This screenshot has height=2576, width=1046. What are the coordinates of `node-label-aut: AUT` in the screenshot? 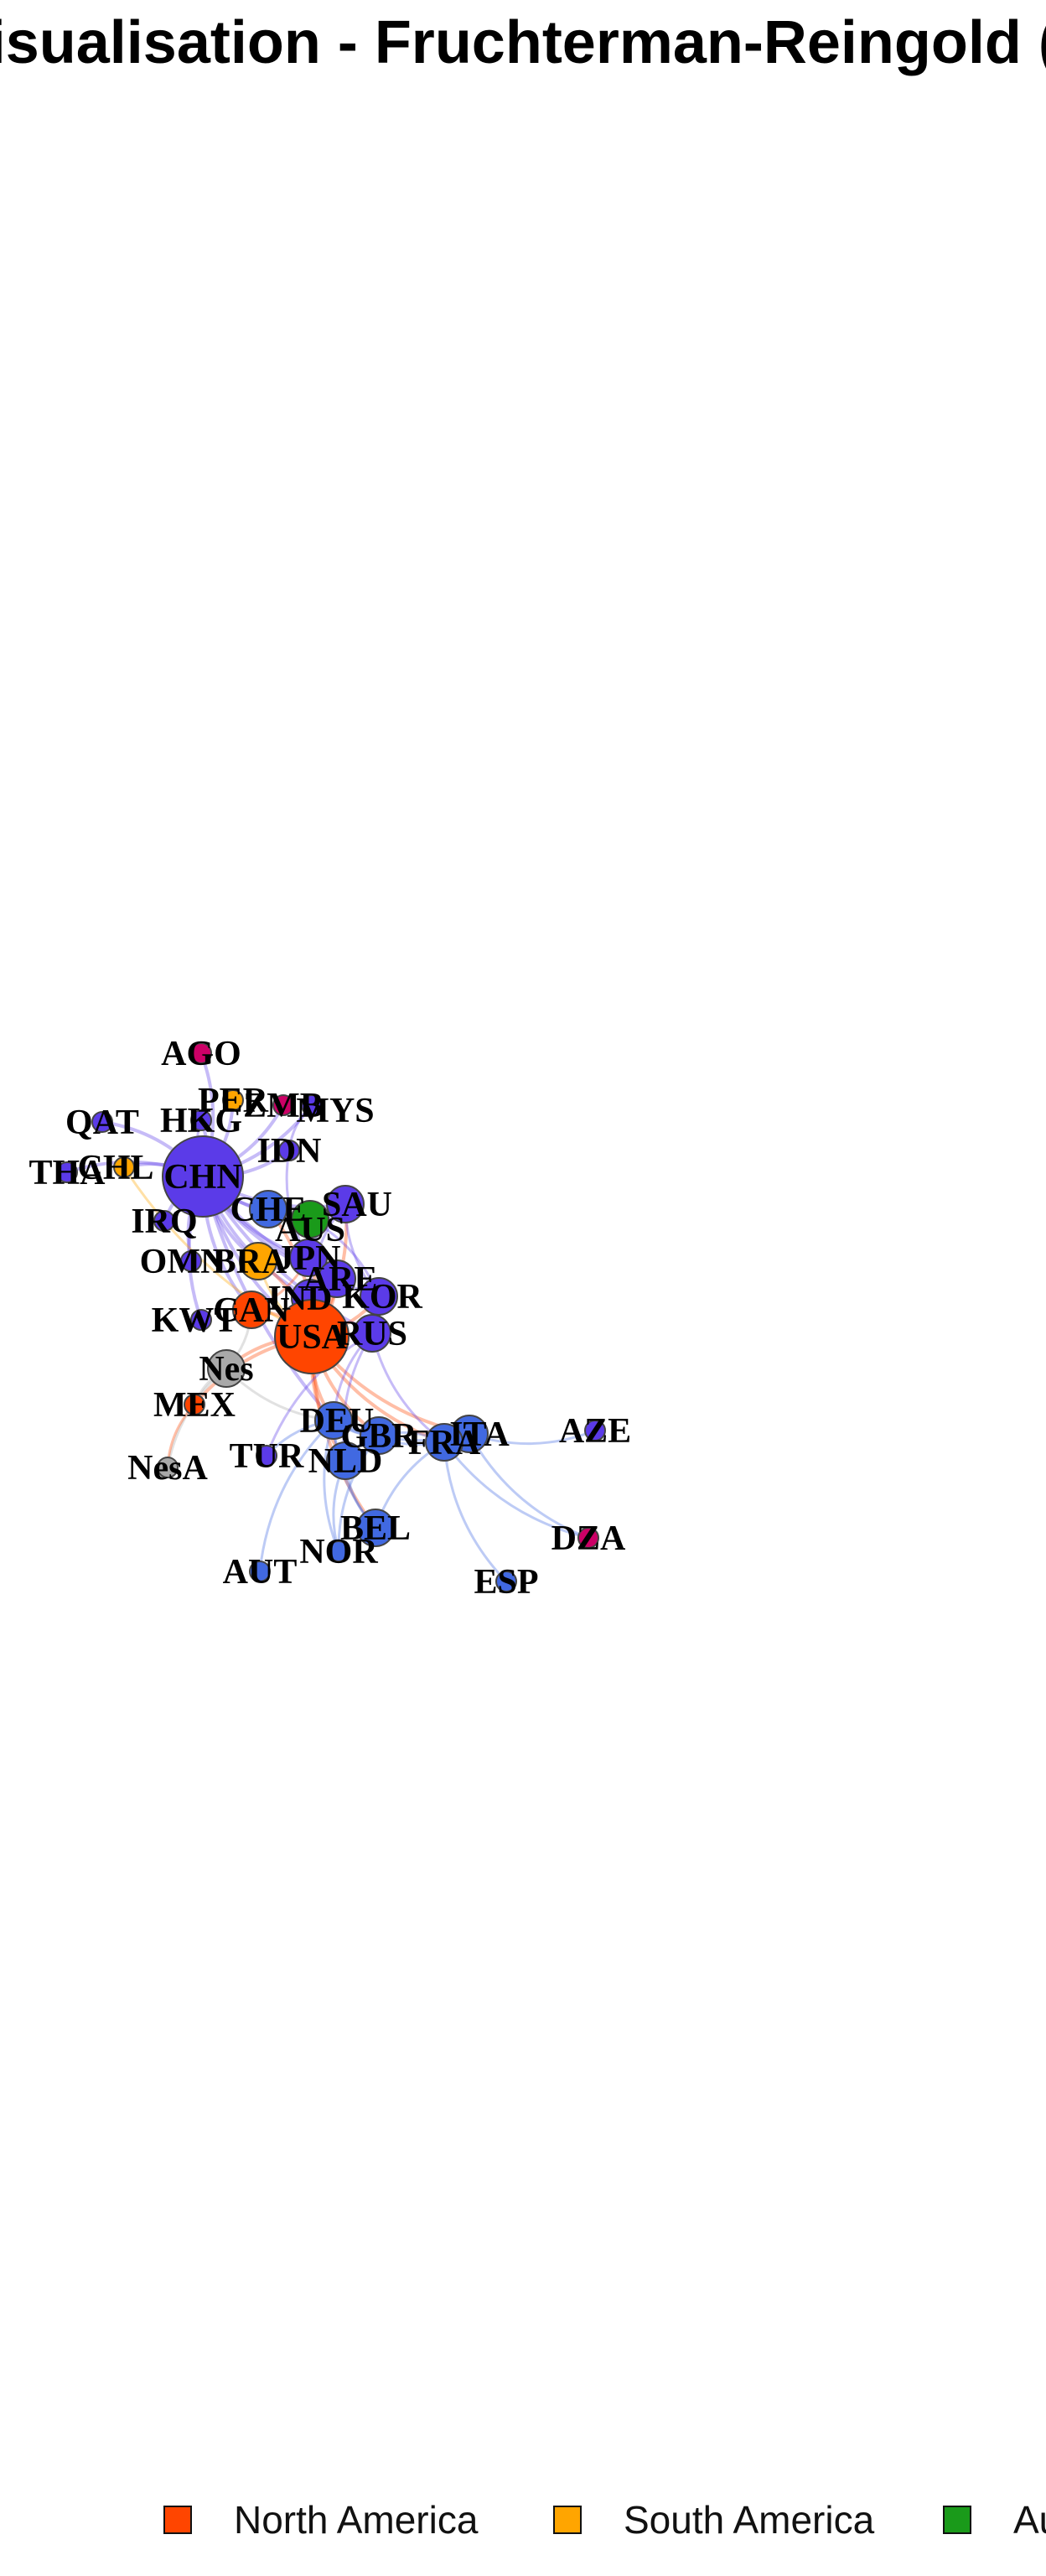 It's located at (261, 1572).